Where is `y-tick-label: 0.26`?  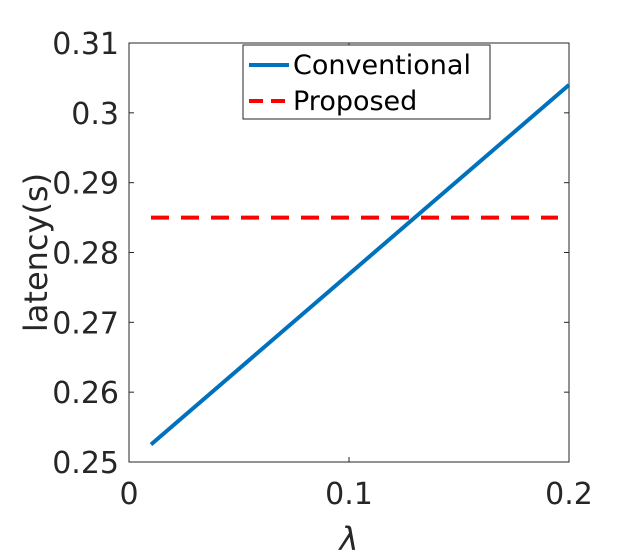 y-tick-label: 0.26 is located at coordinates (85, 393).